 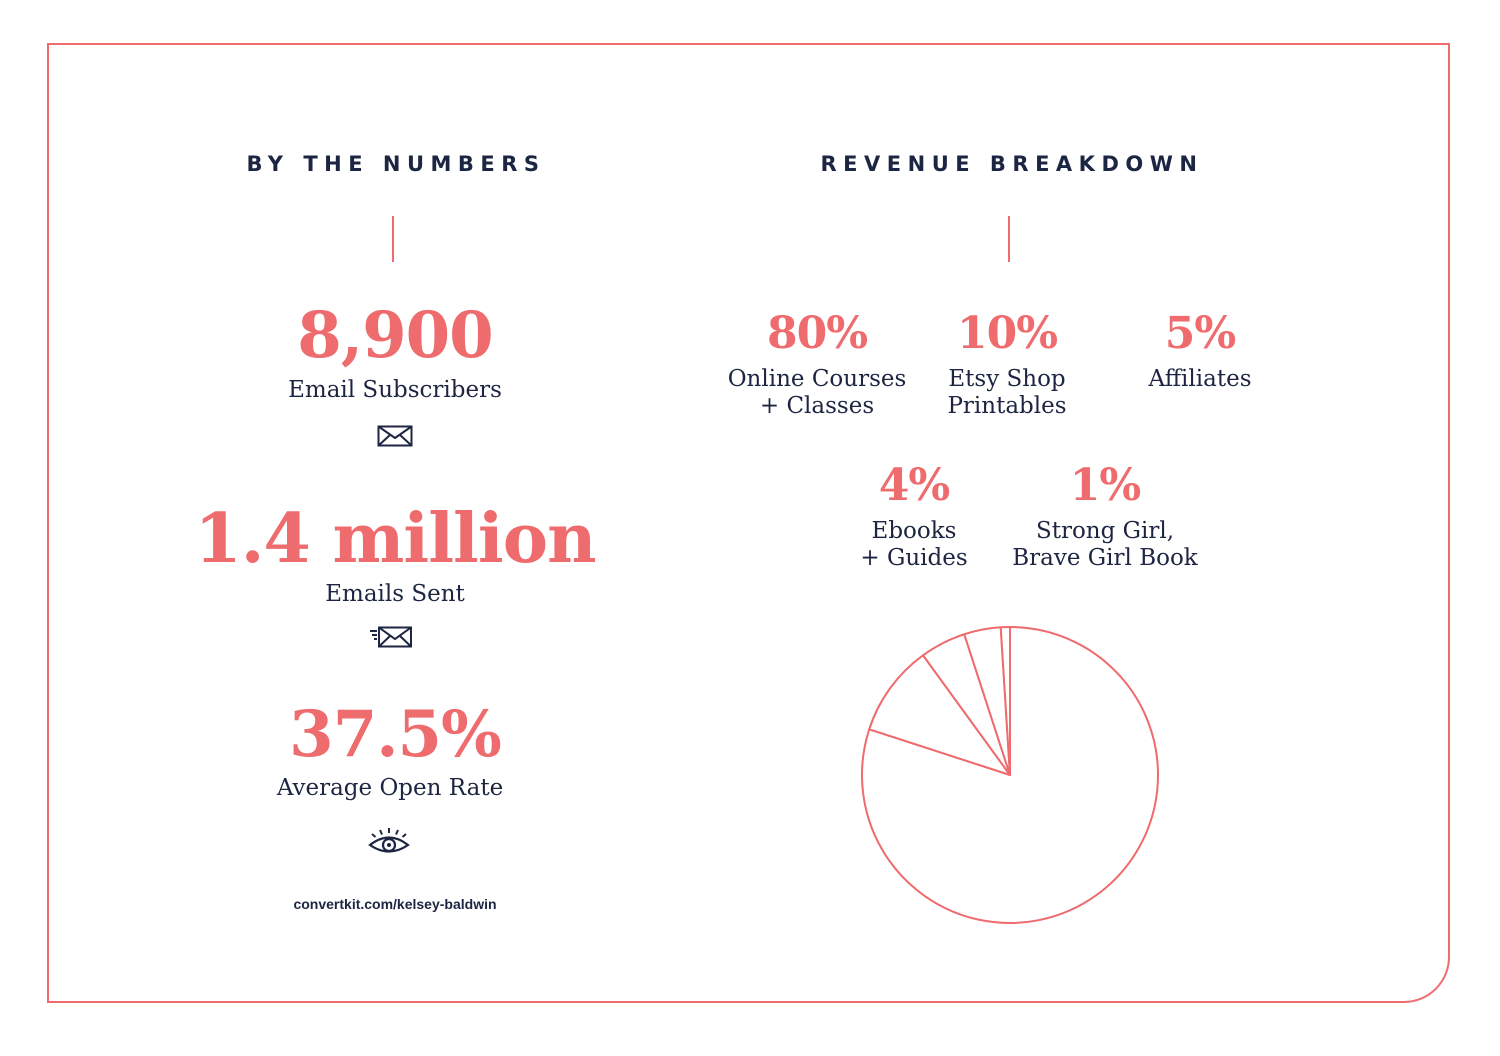 What do you see at coordinates (817, 333) in the screenshot?
I see `revenue-percent: 80%` at bounding box center [817, 333].